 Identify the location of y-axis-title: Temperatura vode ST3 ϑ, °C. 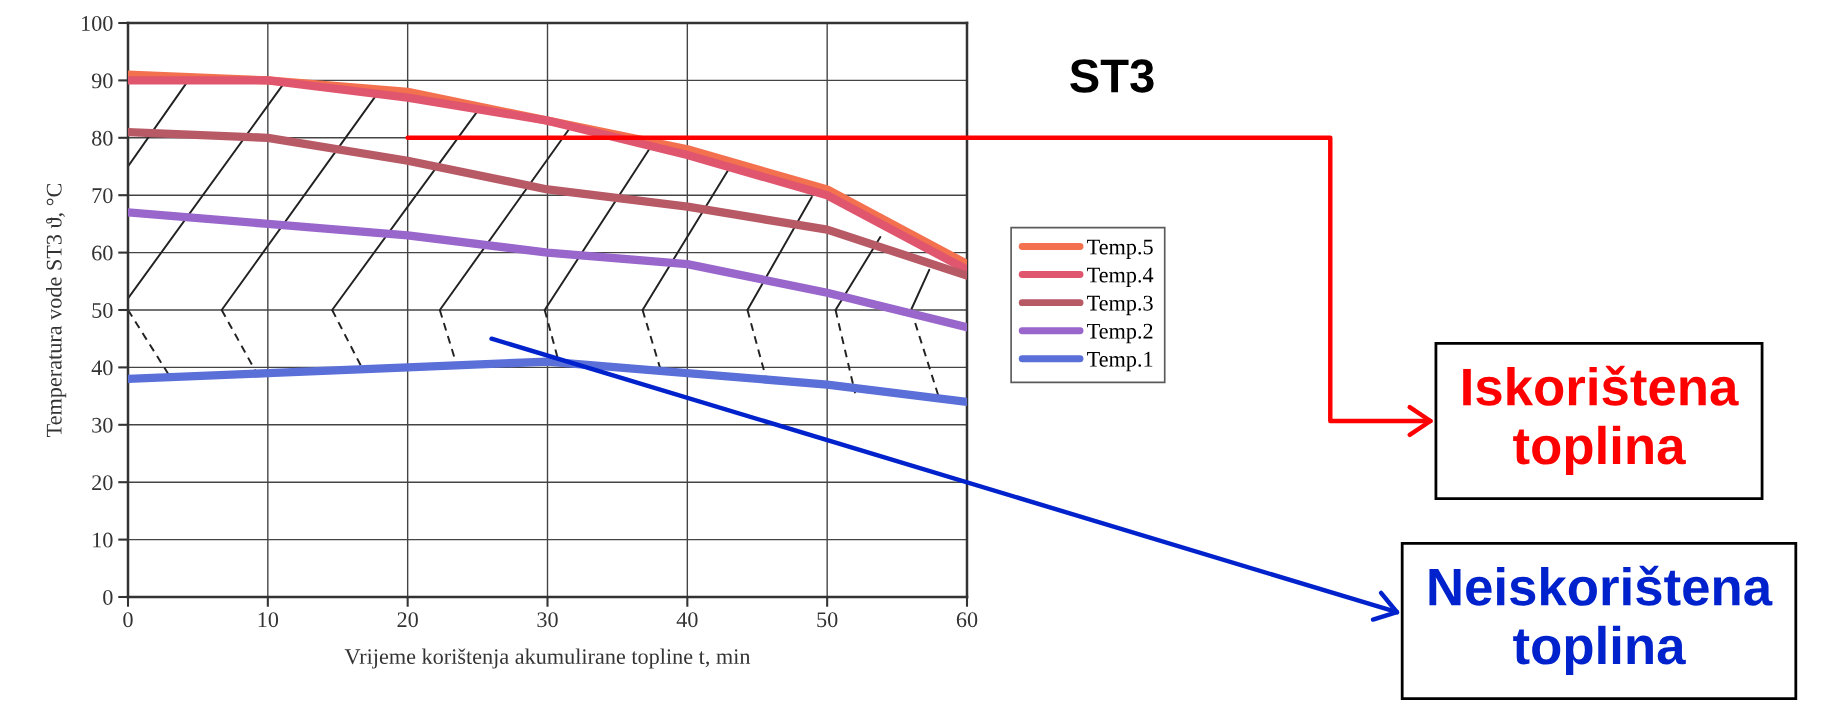
(56, 310).